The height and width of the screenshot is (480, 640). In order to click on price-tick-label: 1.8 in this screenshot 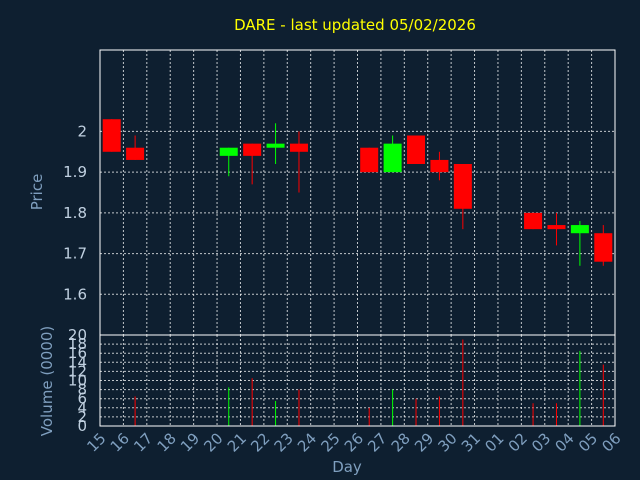, I will do `click(75, 213)`.